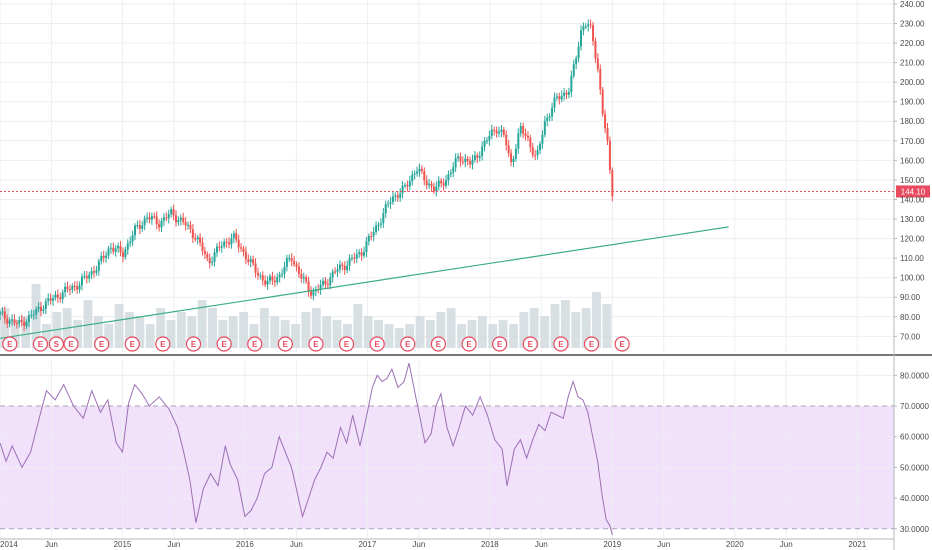  I want to click on price-tick-label: 240.00, so click(912, 4).